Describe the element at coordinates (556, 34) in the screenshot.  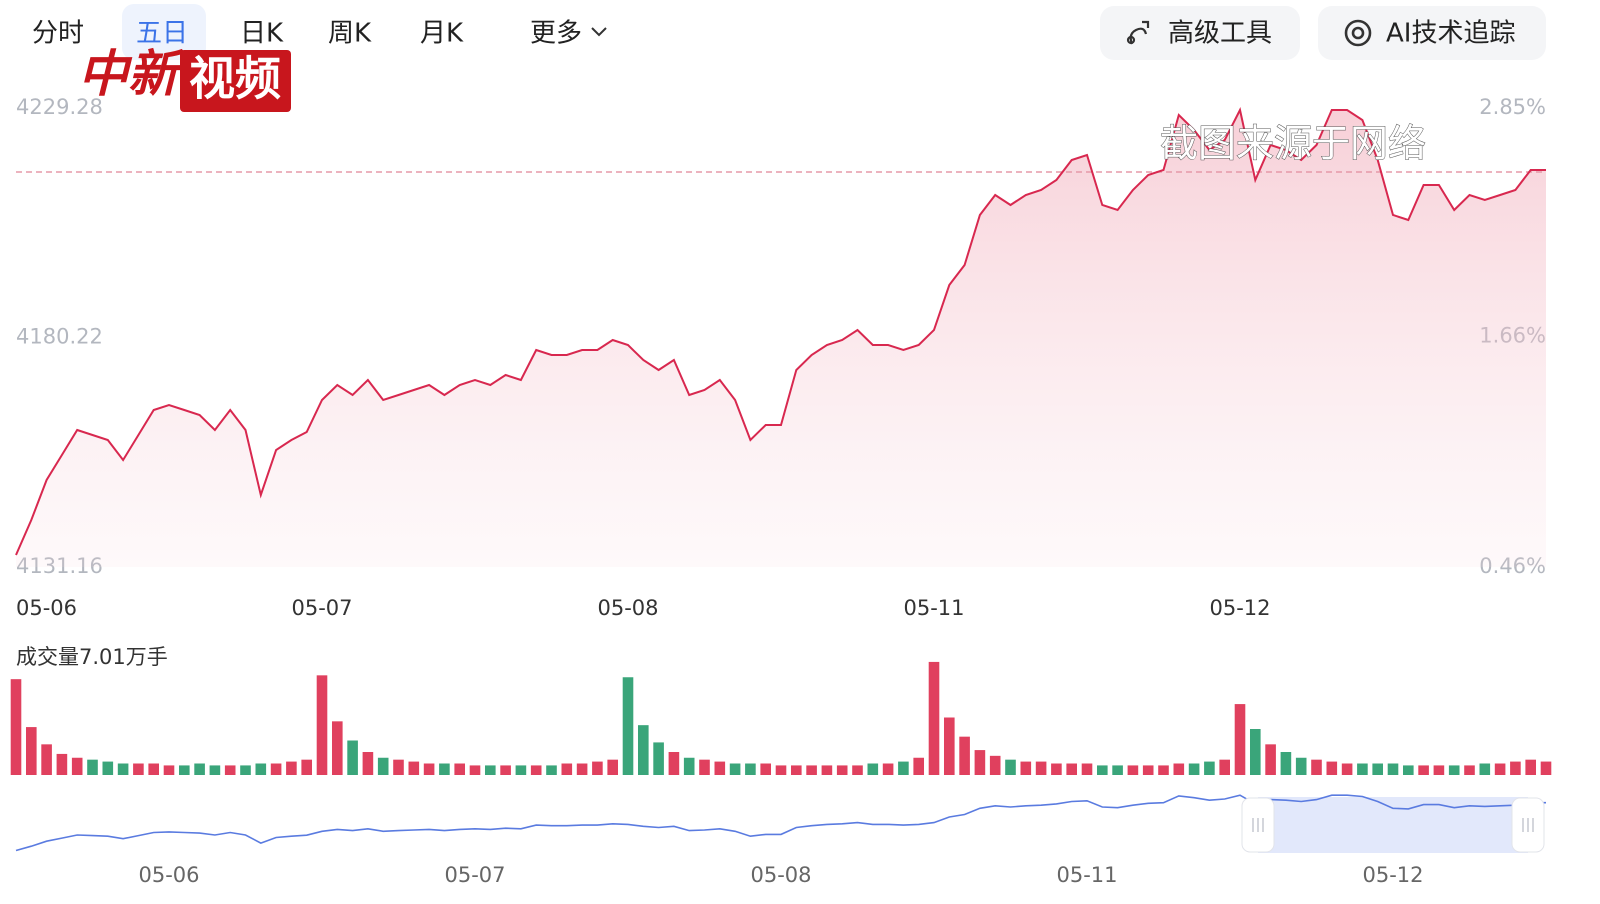
I see `tab: 更多` at that location.